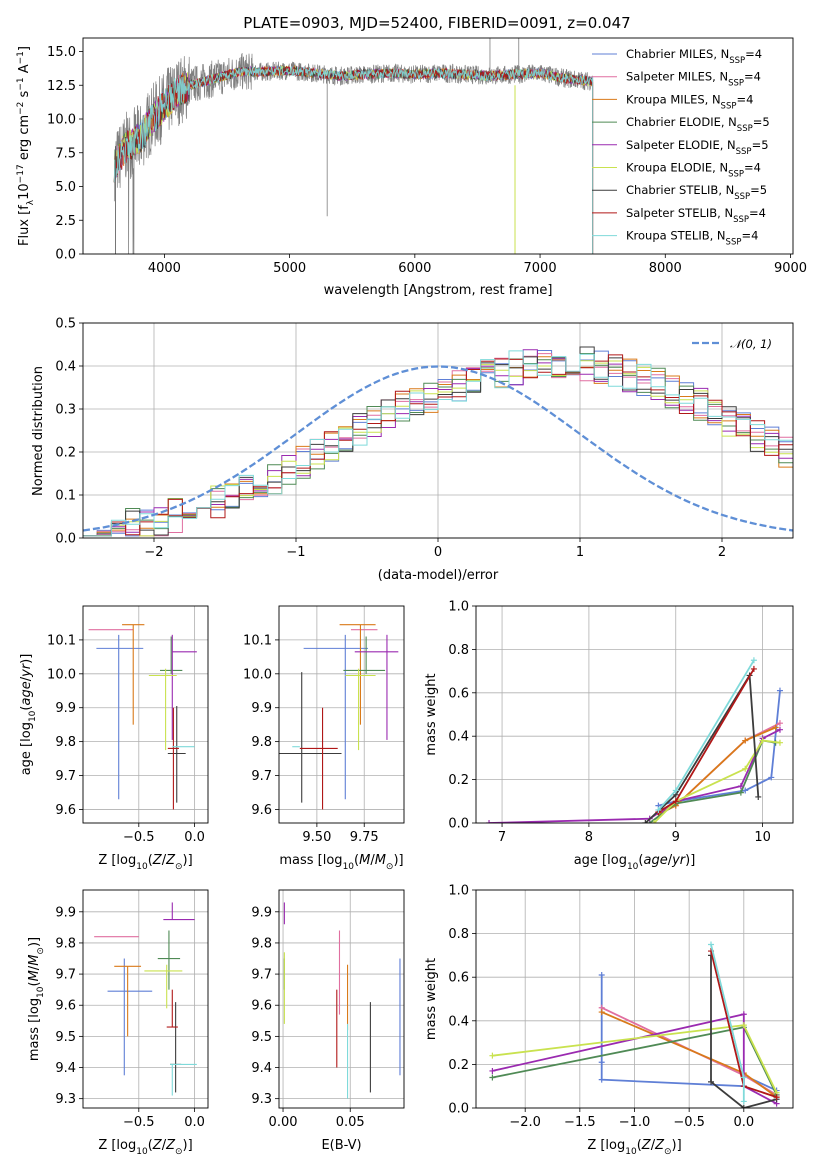 The image size is (819, 1170). What do you see at coordinates (65, 810) in the screenshot?
I see `age-vs-Z-ytick-label-0: 9.6` at bounding box center [65, 810].